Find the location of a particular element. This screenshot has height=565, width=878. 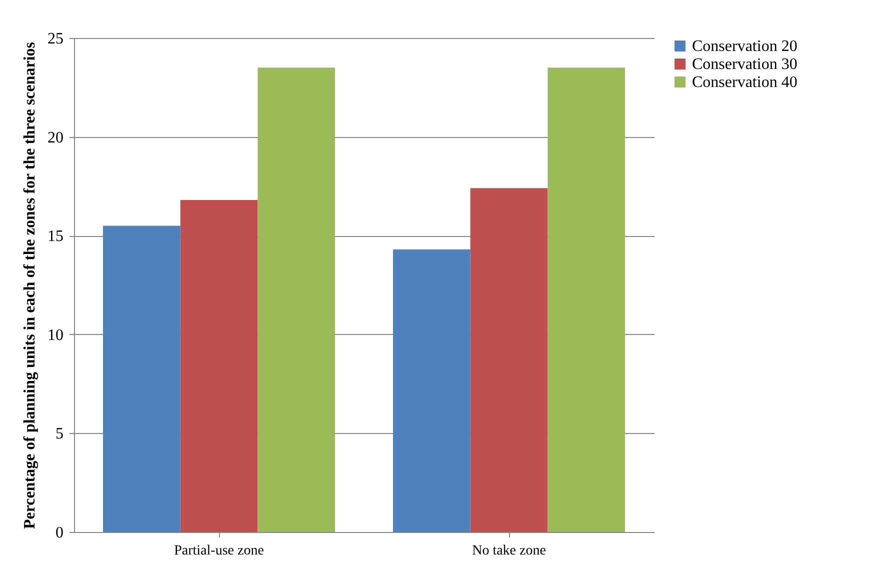

legend-label: Conservation 40 is located at coordinates (745, 82).